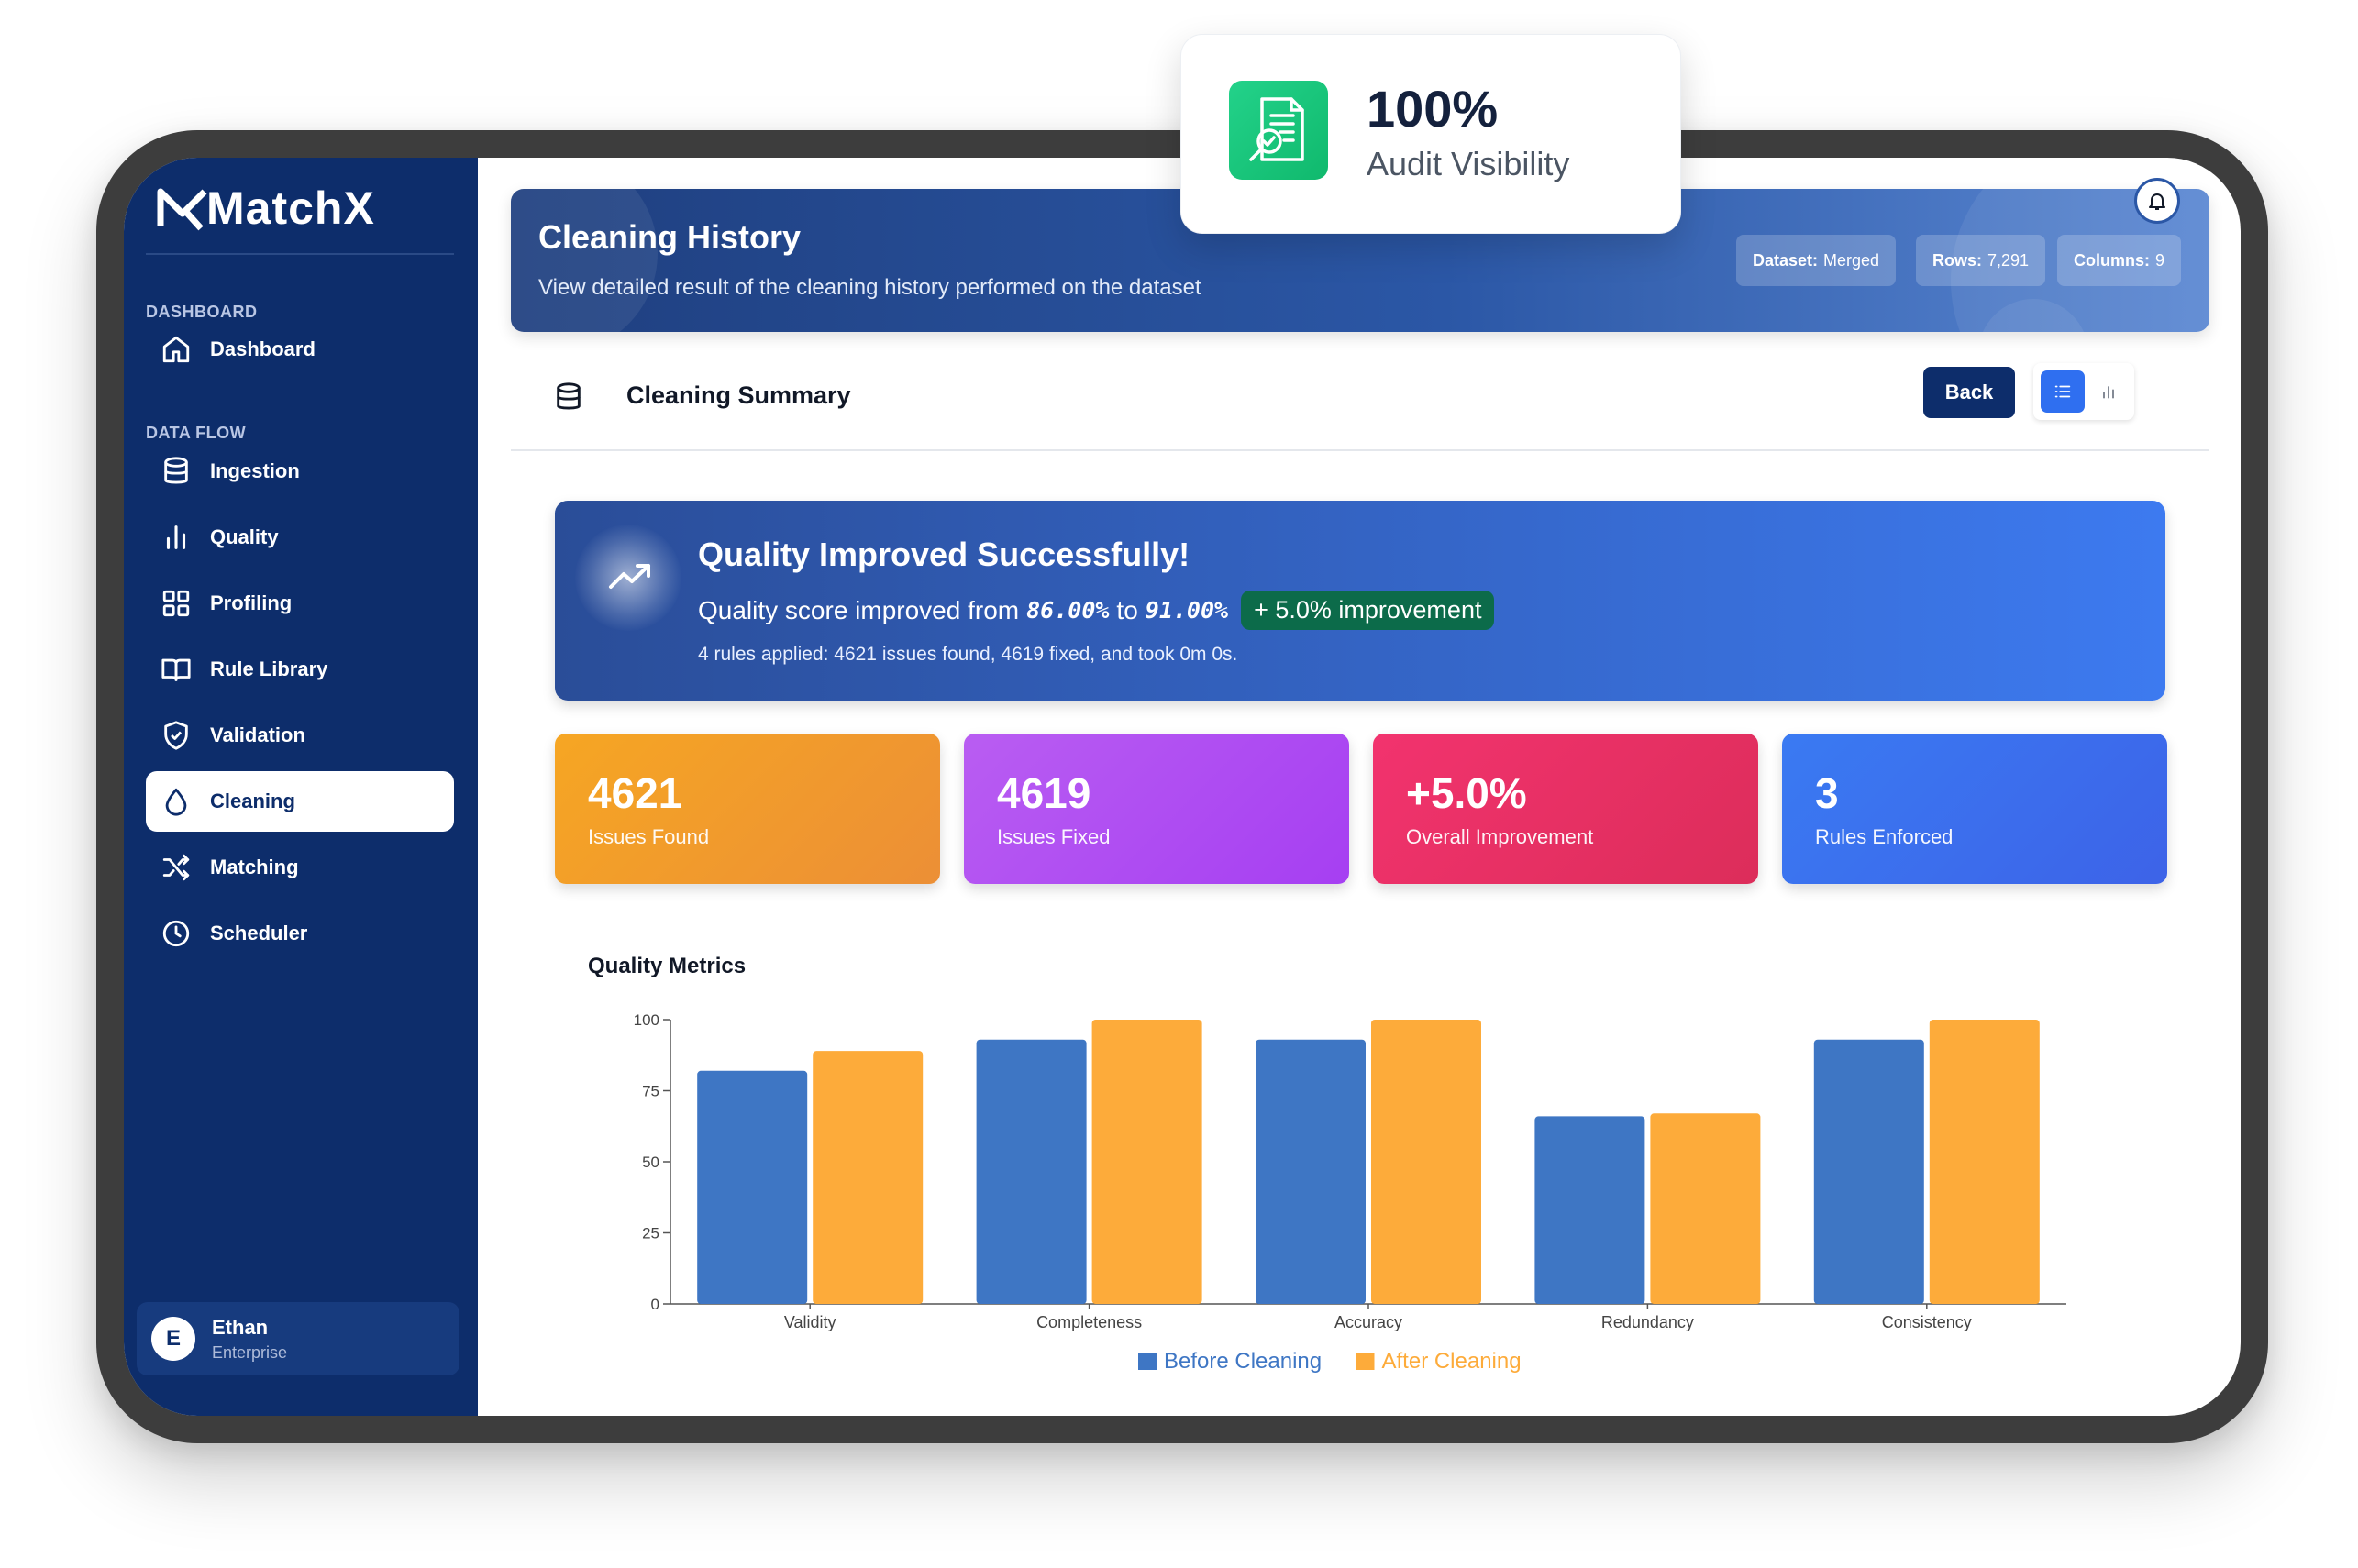 Image resolution: width=2358 pixels, height=1568 pixels. I want to click on chip-value: Merged, so click(1851, 260).